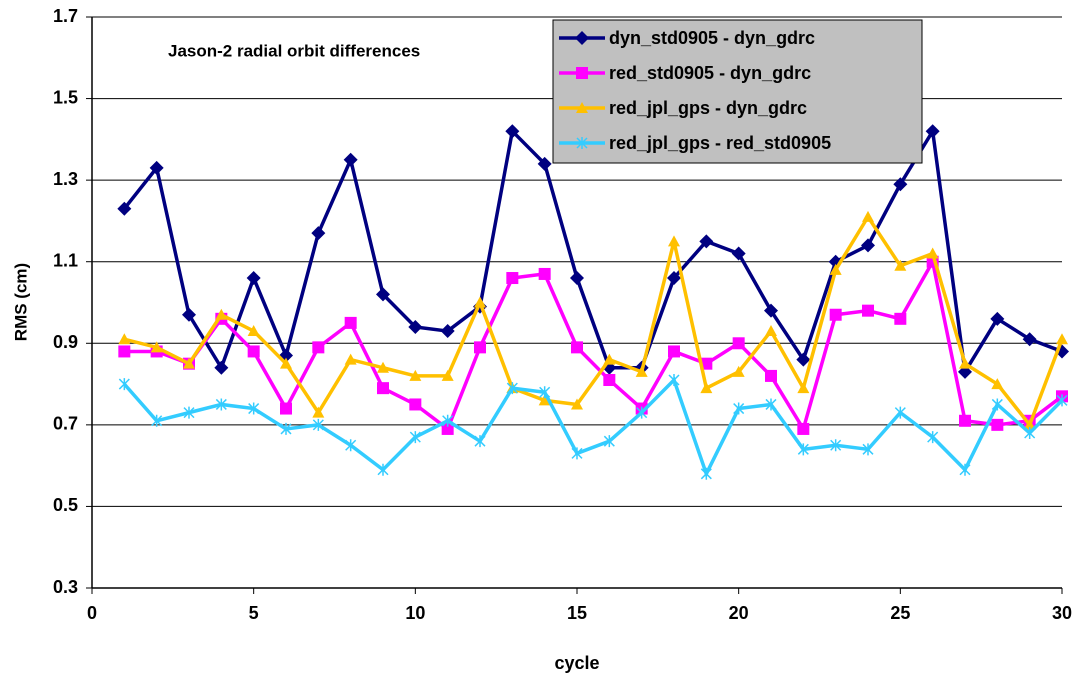 This screenshot has width=1079, height=677. Describe the element at coordinates (65, 97) in the screenshot. I see `y-tick-label: 1.5` at that location.